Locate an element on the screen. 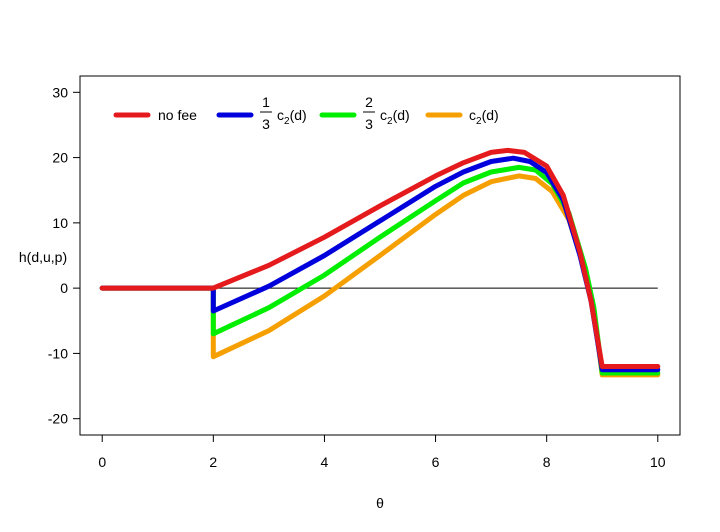  svg-text: 2 is located at coordinates (369, 102).